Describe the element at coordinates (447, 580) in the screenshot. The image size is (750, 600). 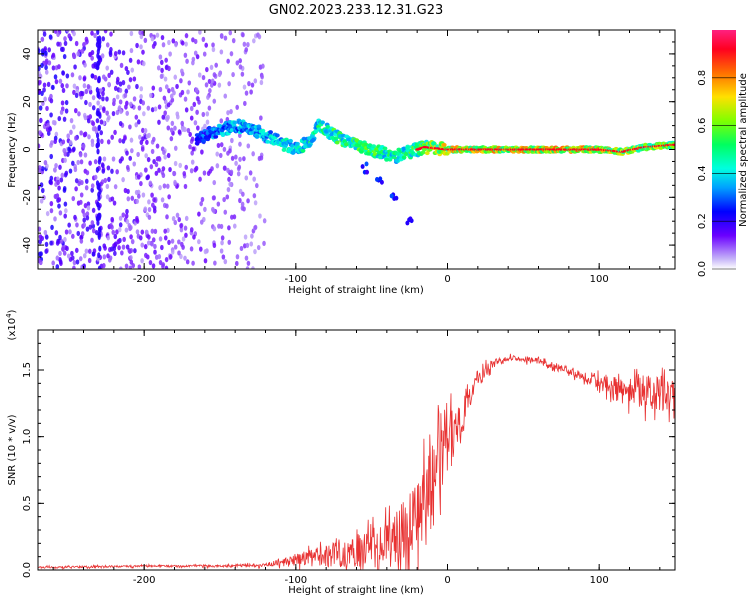
I see `x-tick-label: 0` at that location.